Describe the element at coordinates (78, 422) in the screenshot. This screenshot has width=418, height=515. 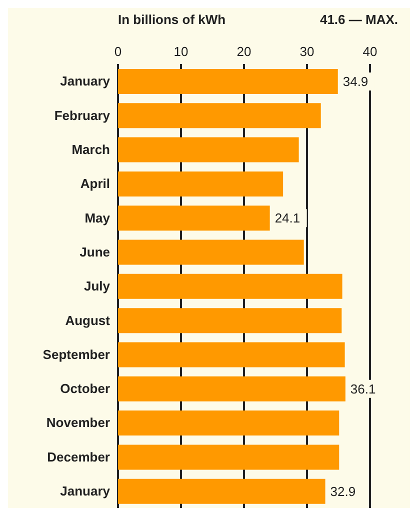
I see `y-tick-label: November` at that location.